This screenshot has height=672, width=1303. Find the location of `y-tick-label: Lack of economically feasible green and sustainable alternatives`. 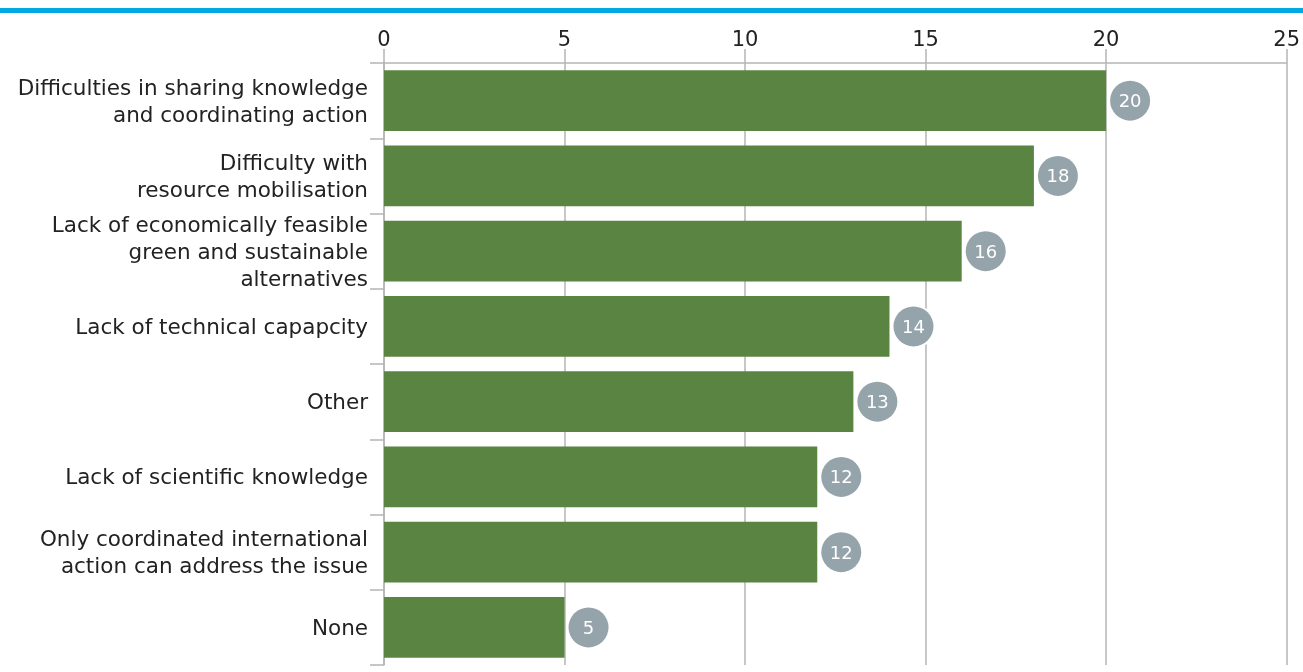

y-tick-label: Lack of economically feasible green and sustainable alternatives is located at coordinates (209, 251).